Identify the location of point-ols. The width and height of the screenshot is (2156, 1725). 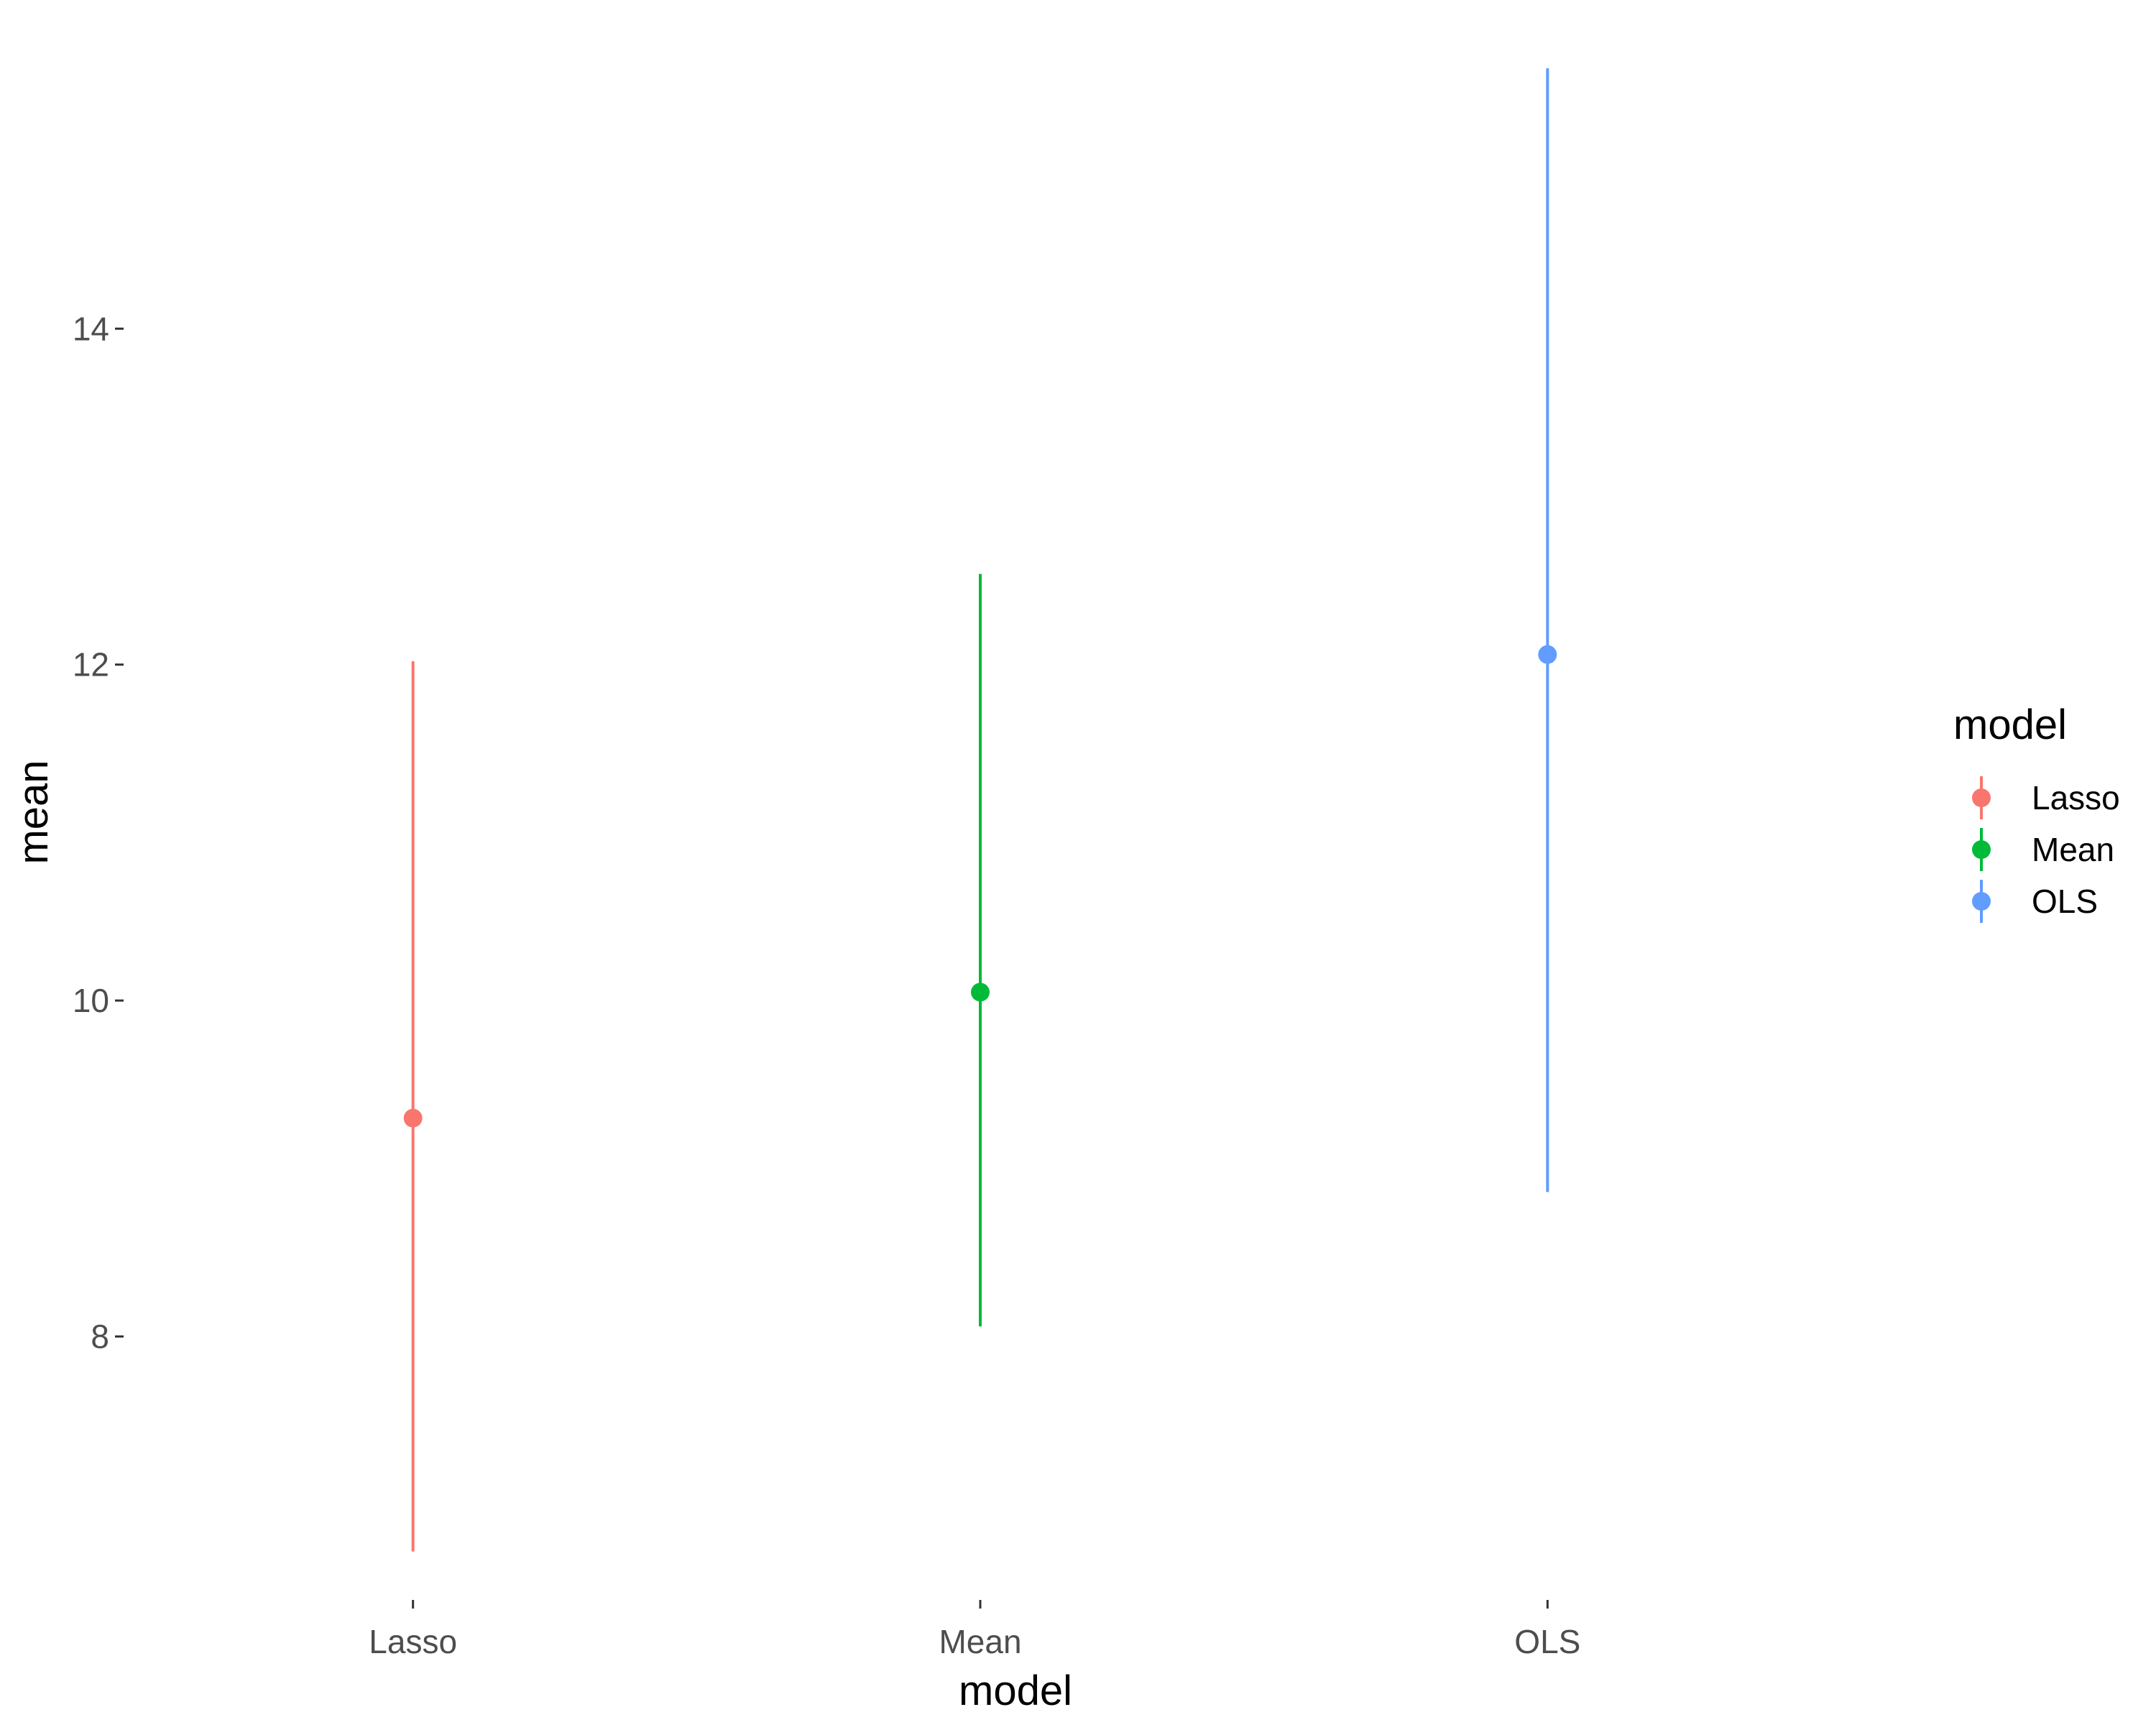
(1547, 654).